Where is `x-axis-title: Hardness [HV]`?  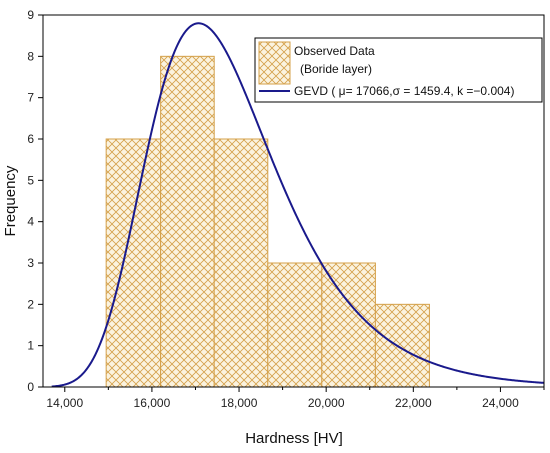
x-axis-title: Hardness [HV] is located at coordinates (294, 438).